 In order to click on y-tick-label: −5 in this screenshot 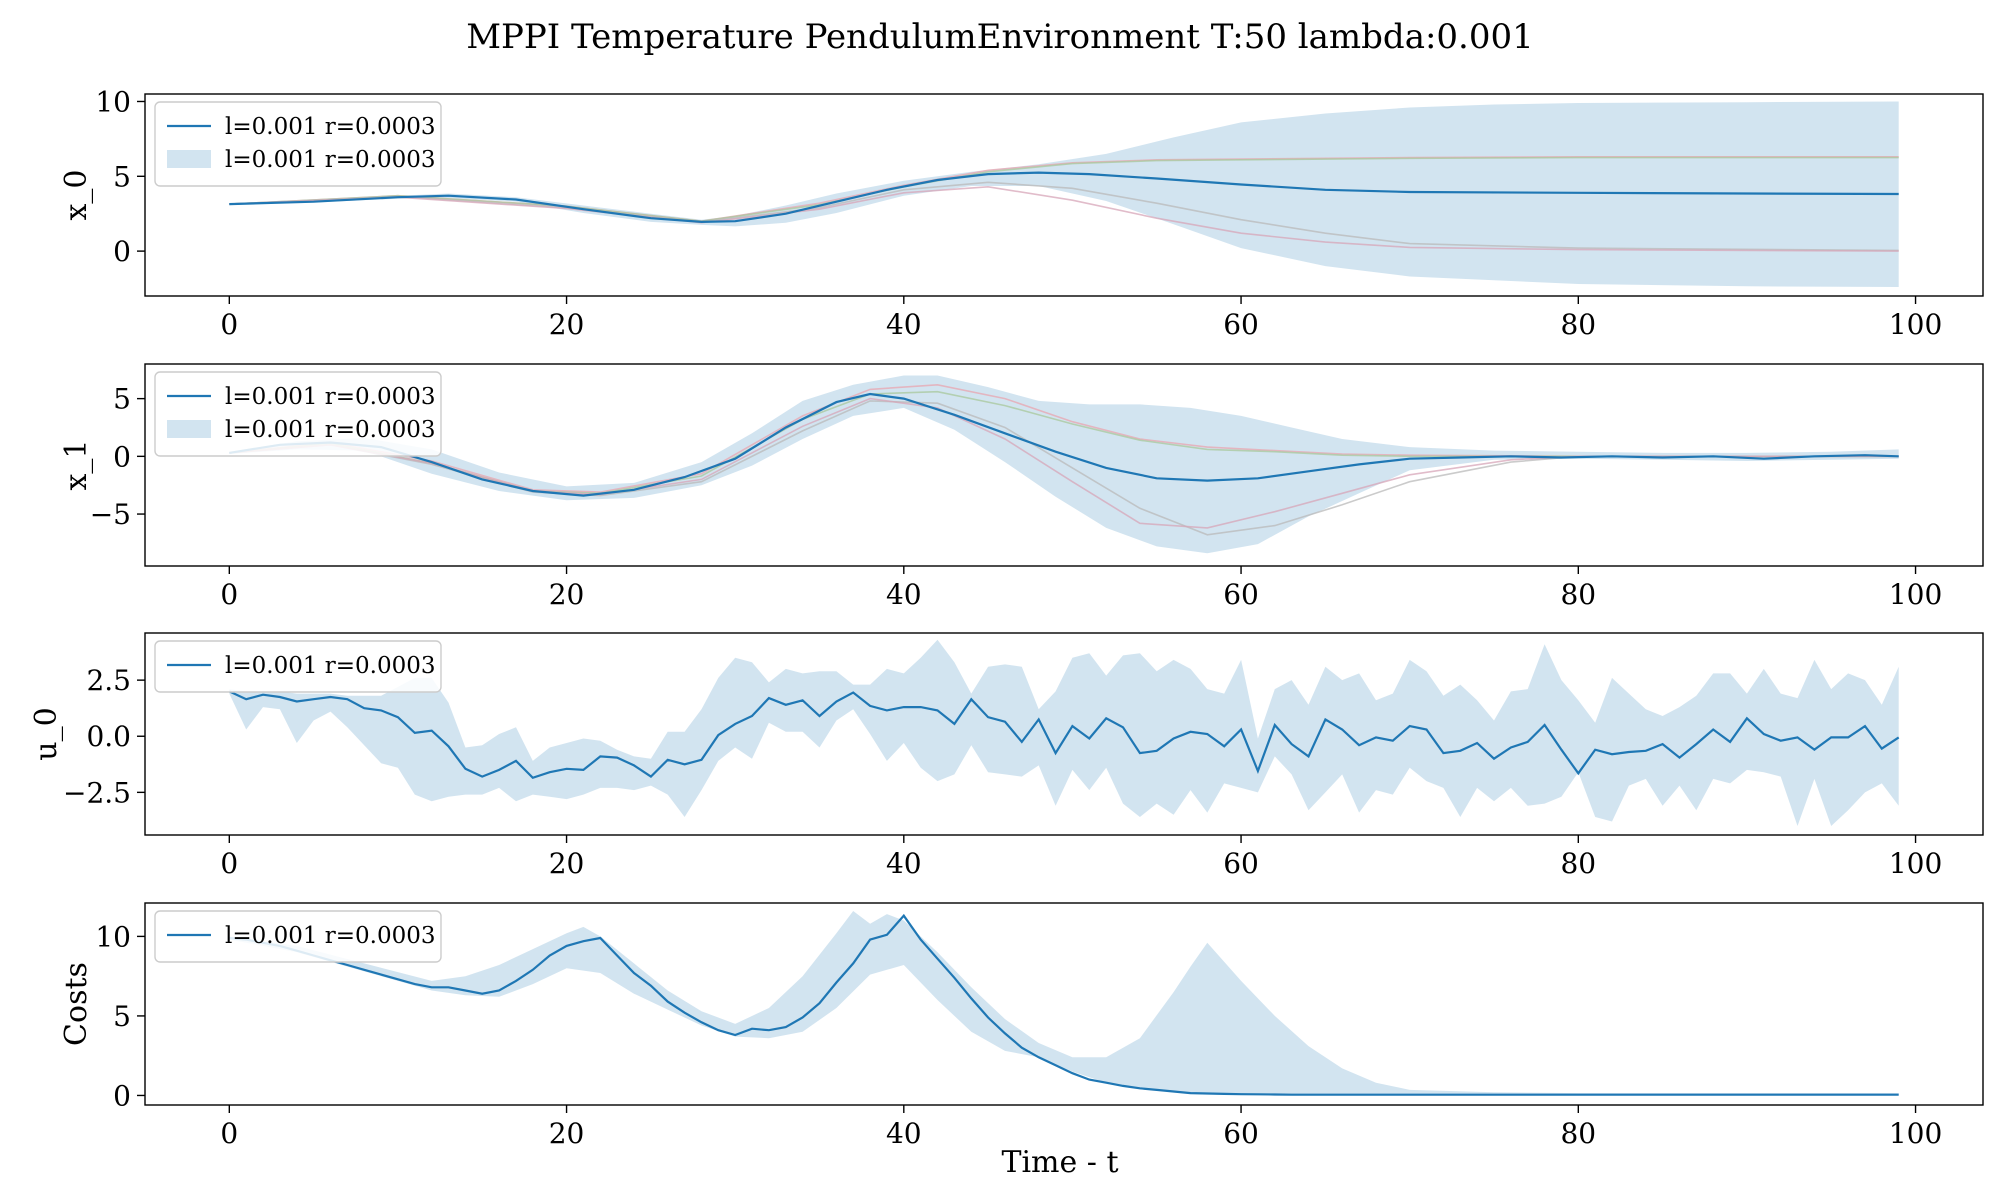, I will do `click(110, 514)`.